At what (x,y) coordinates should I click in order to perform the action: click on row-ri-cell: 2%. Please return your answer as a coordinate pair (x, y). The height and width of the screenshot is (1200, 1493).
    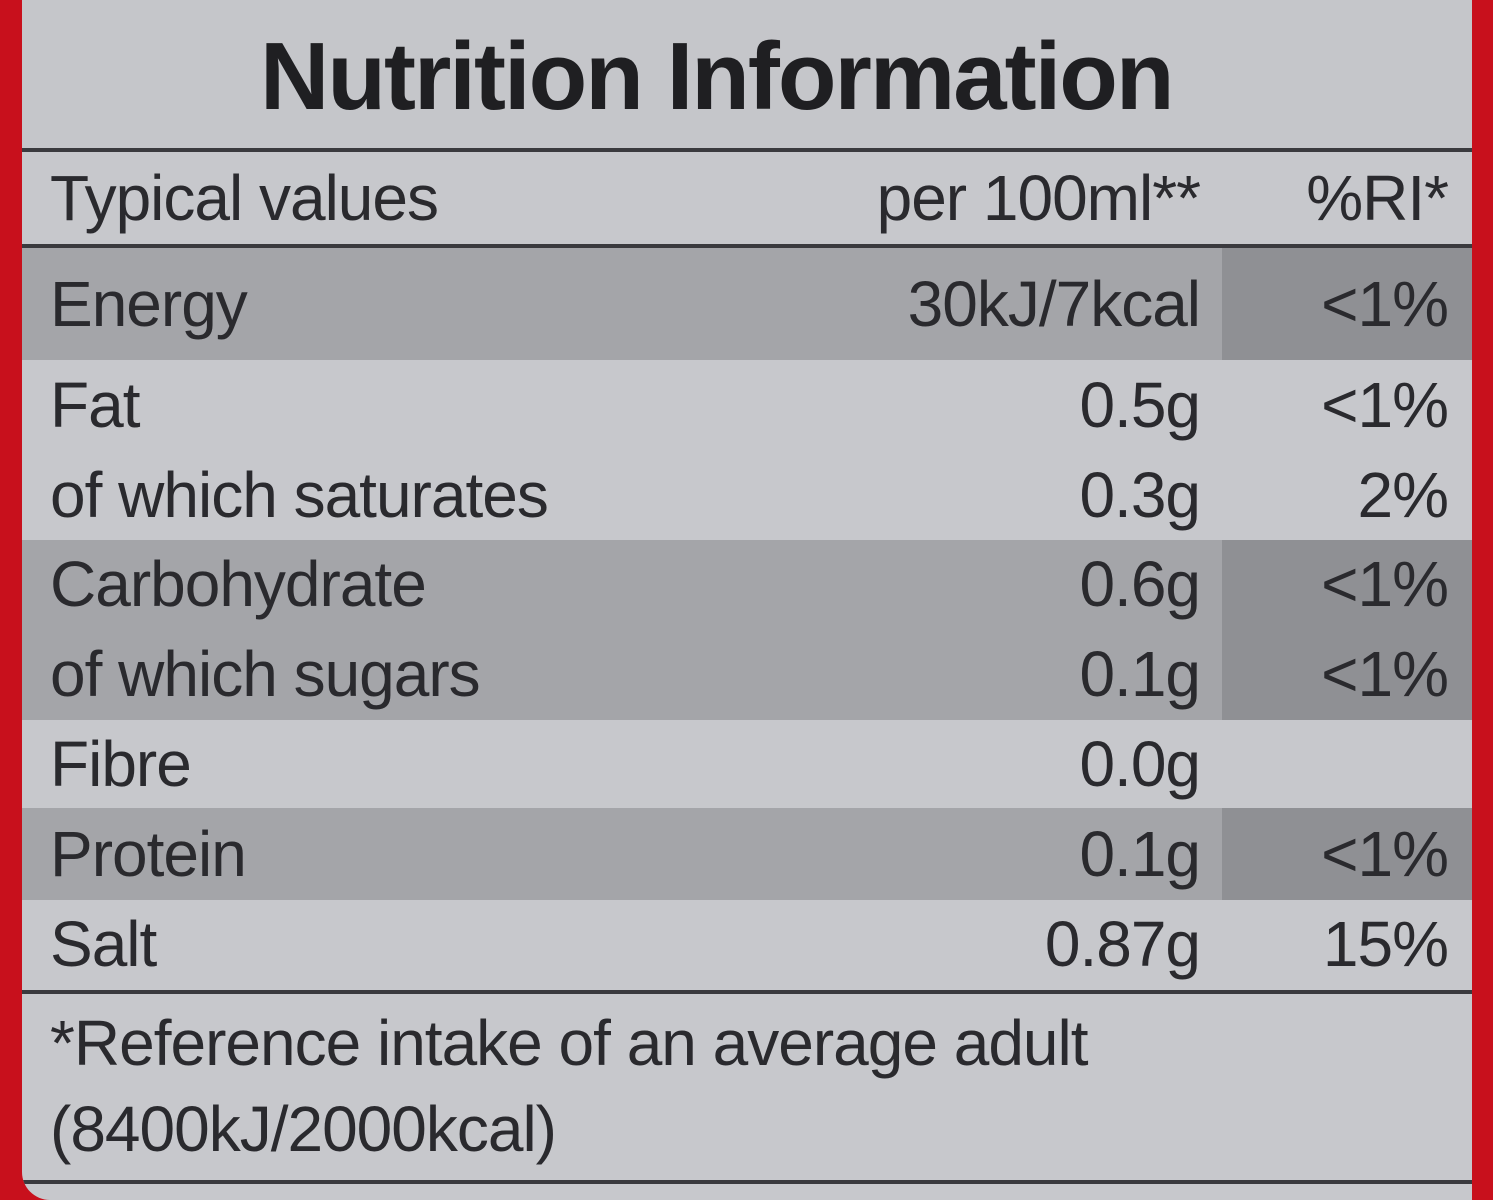
    Looking at the image, I should click on (1347, 495).